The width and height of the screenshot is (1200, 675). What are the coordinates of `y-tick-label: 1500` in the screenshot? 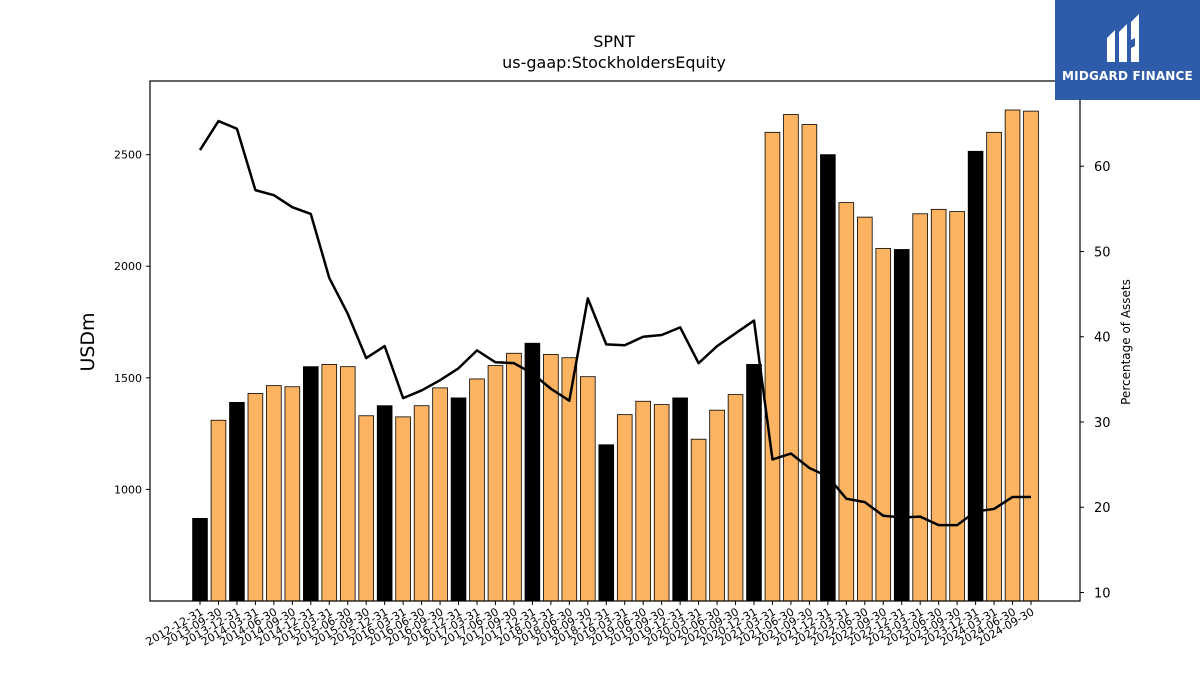 It's located at (128, 378).